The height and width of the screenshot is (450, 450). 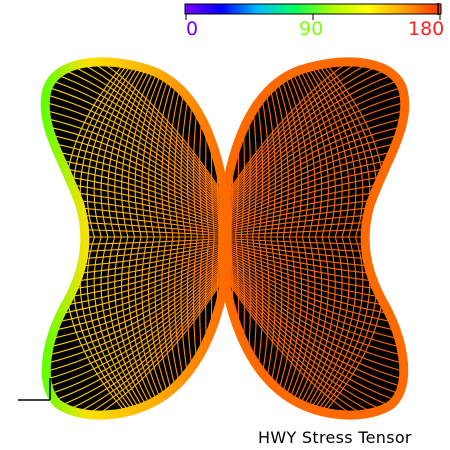 I want to click on colorbar-label-max: 180, so click(x=426, y=29).